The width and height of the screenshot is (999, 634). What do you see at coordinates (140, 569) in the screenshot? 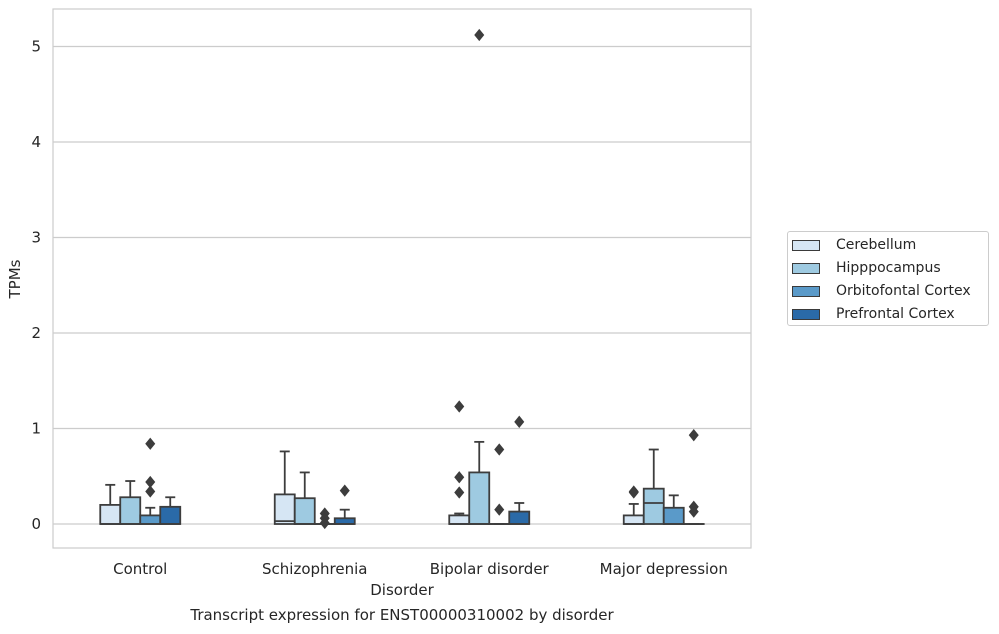
I see `x-tick-label: Control` at bounding box center [140, 569].